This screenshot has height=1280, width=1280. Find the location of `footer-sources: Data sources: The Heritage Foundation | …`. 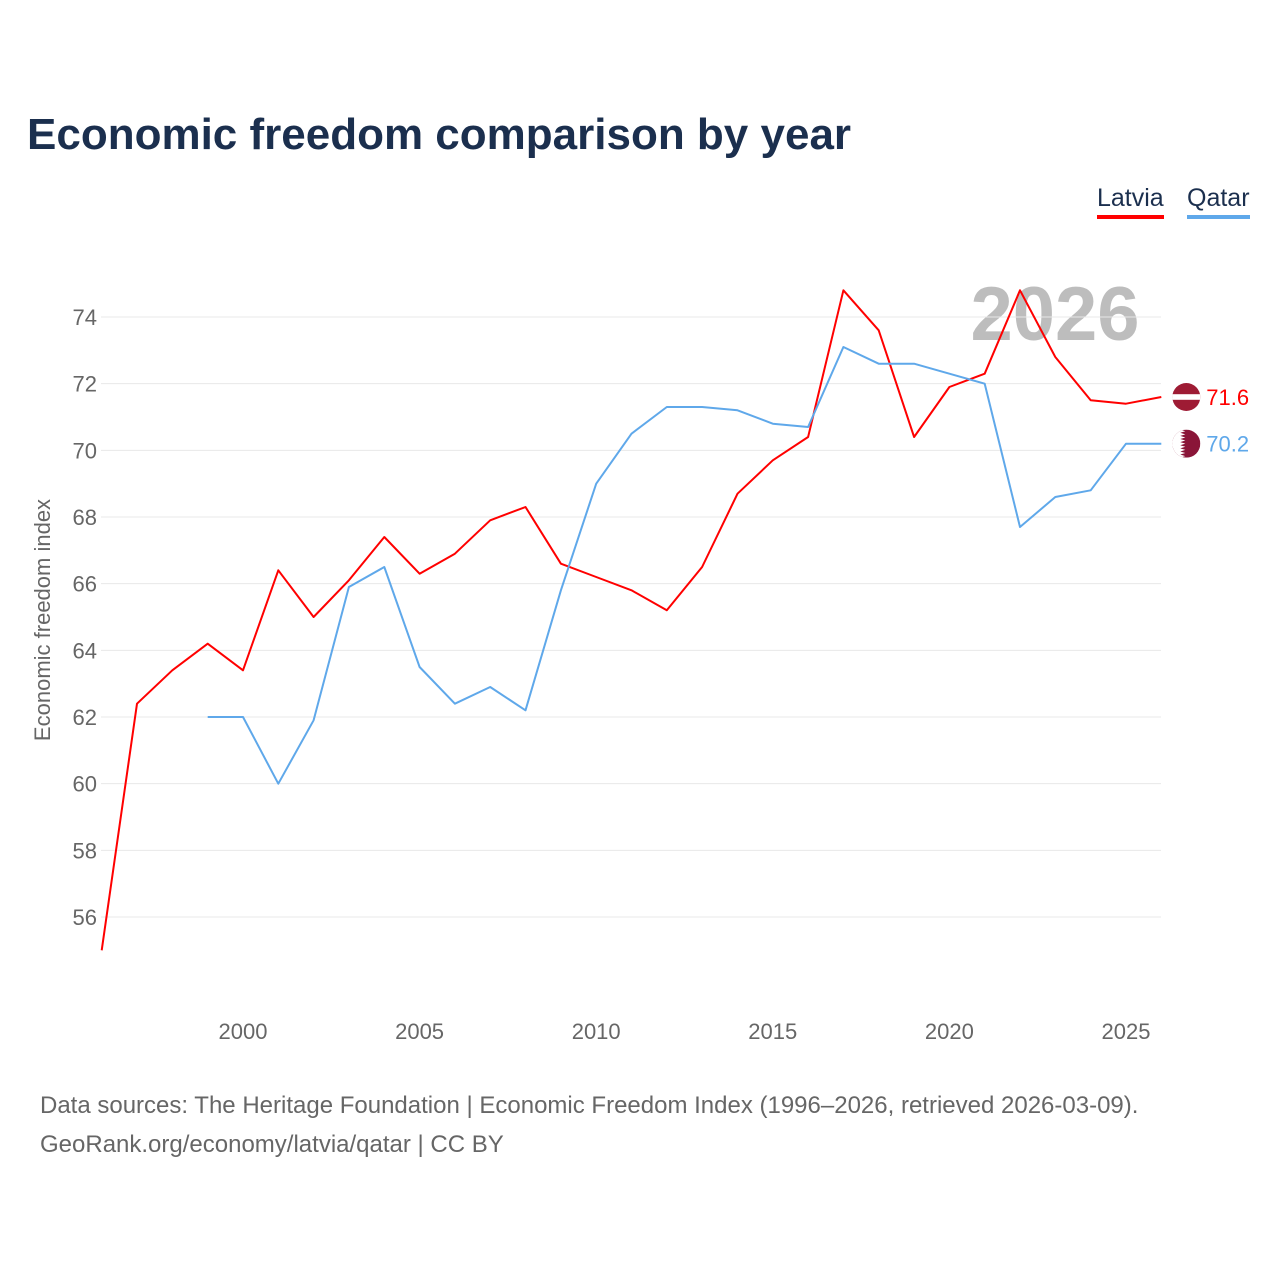

footer-sources: Data sources: The Heritage Foundation | … is located at coordinates (589, 1105).